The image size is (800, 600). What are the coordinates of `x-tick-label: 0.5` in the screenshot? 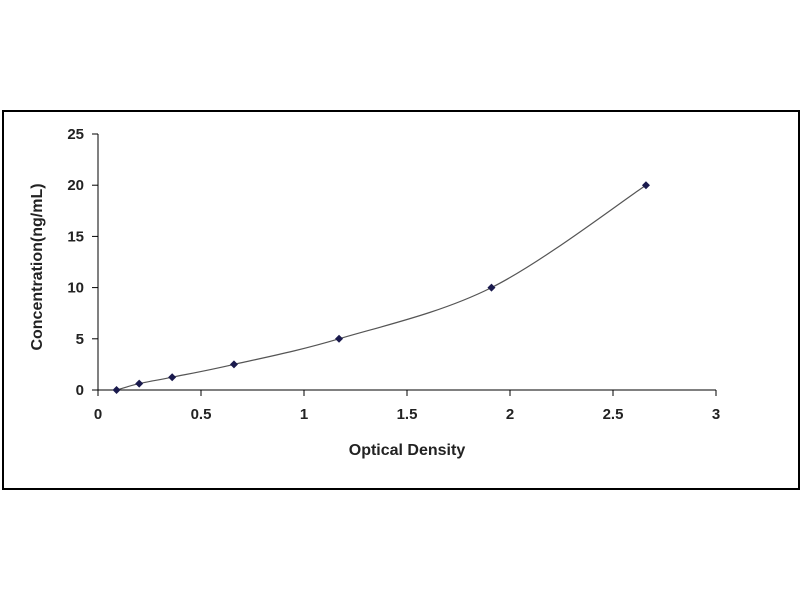 It's located at (201, 414).